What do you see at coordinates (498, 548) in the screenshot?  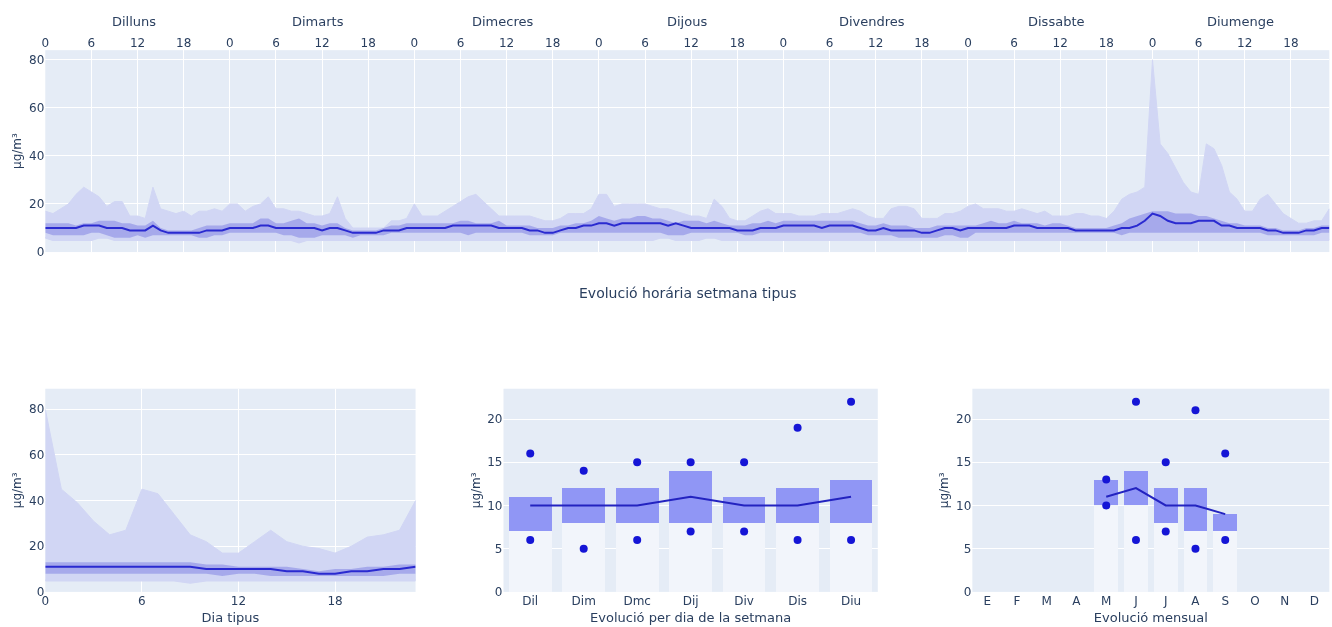 I see `y-tick-label: 5` at bounding box center [498, 548].